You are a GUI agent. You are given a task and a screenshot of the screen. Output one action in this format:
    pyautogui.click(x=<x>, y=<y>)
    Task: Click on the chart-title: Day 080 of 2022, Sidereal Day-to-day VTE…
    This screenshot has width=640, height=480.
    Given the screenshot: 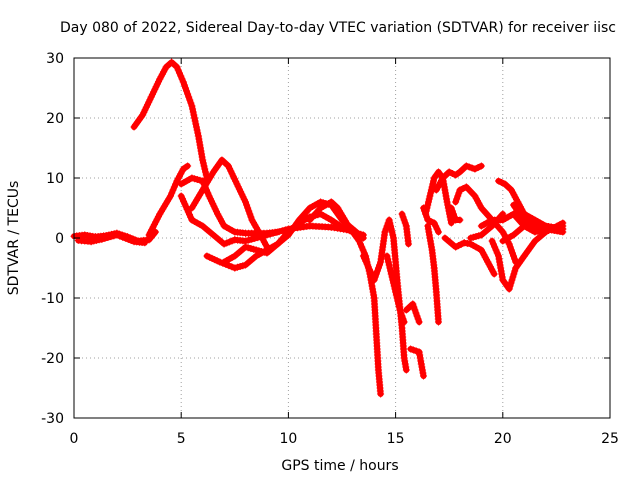 What is the action you would take?
    pyautogui.click(x=338, y=28)
    